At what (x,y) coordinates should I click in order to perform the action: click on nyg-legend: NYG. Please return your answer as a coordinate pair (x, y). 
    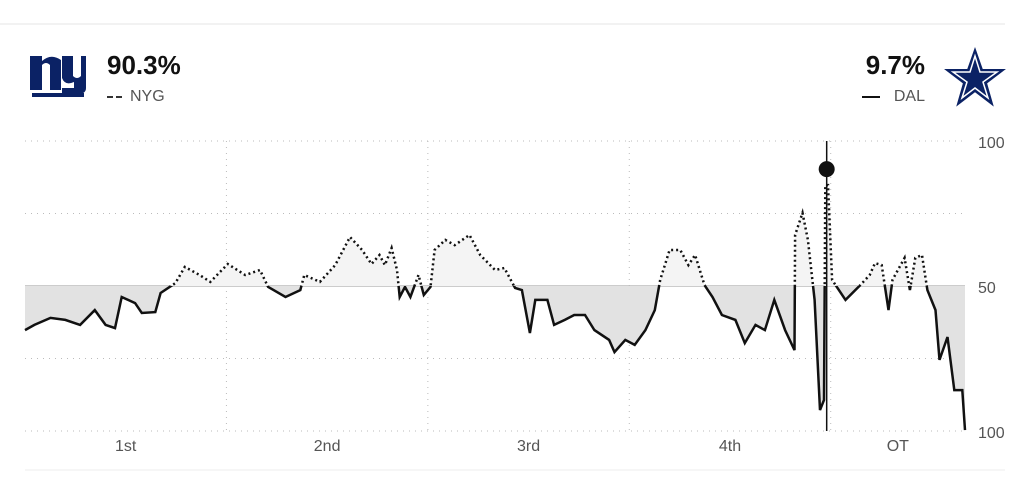
    Looking at the image, I should click on (147, 96).